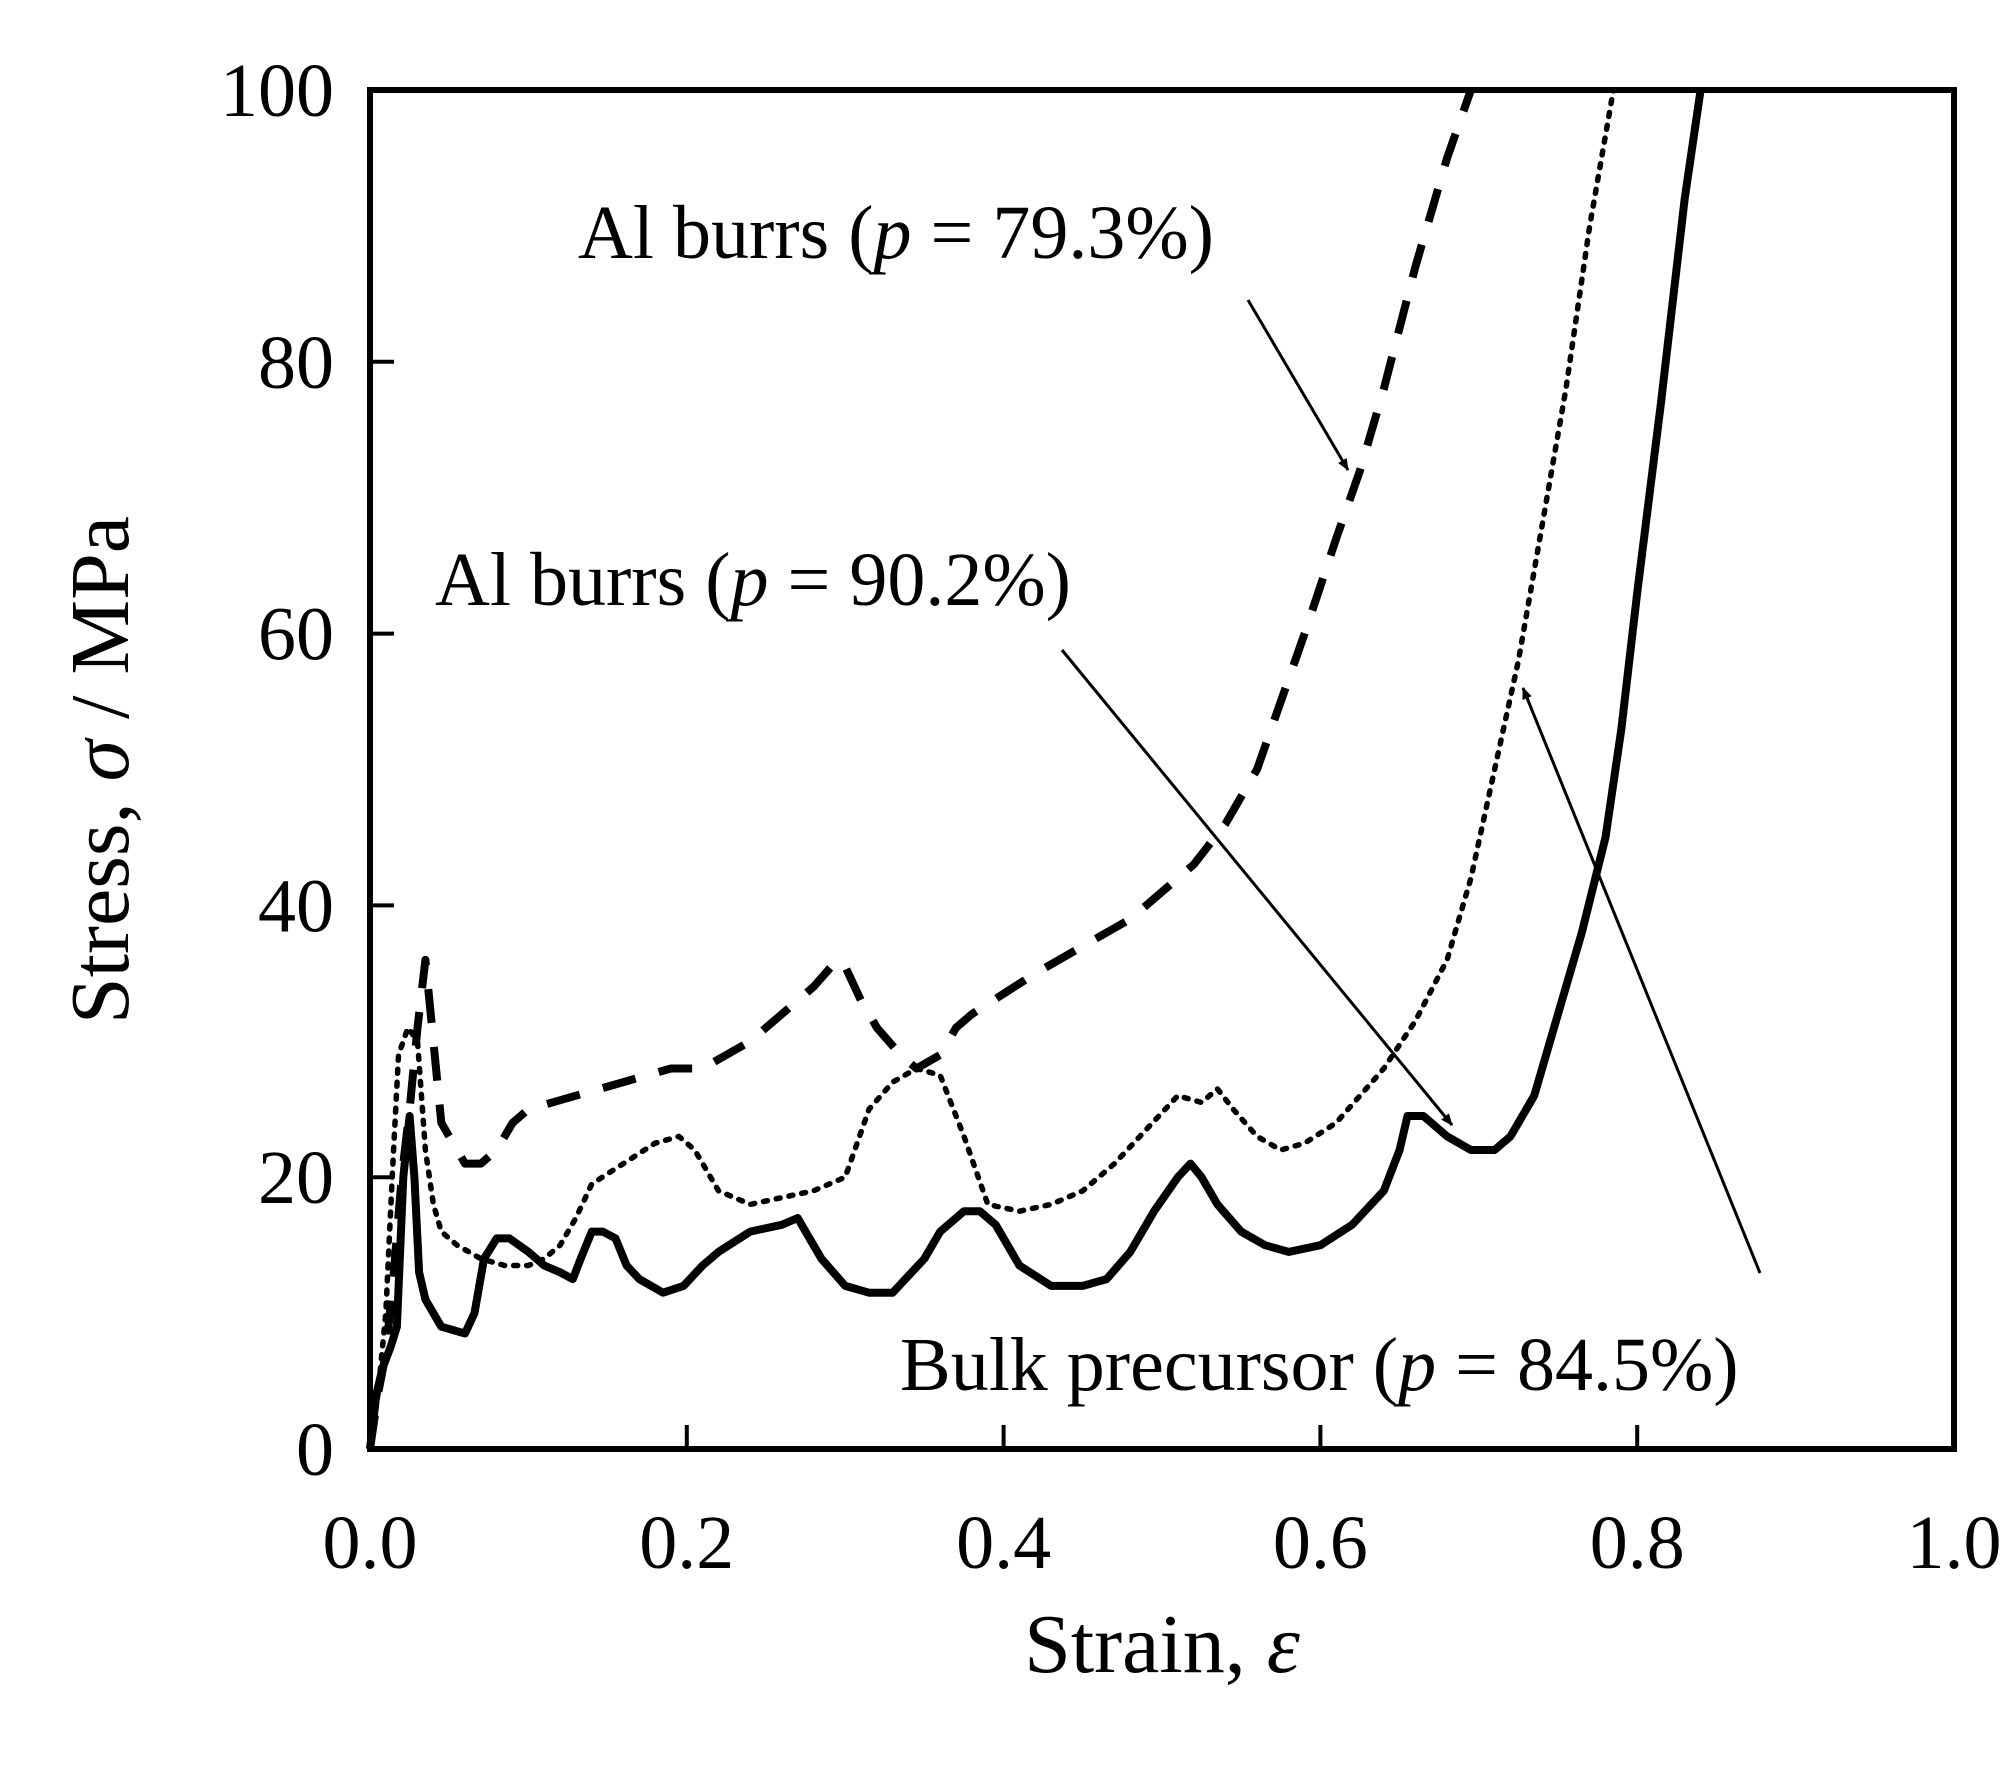 This screenshot has height=1775, width=2004. Describe the element at coordinates (896, 233) in the screenshot. I see `annotation-al-burrs-79-3: Al burrs (p = 79.3%)` at that location.